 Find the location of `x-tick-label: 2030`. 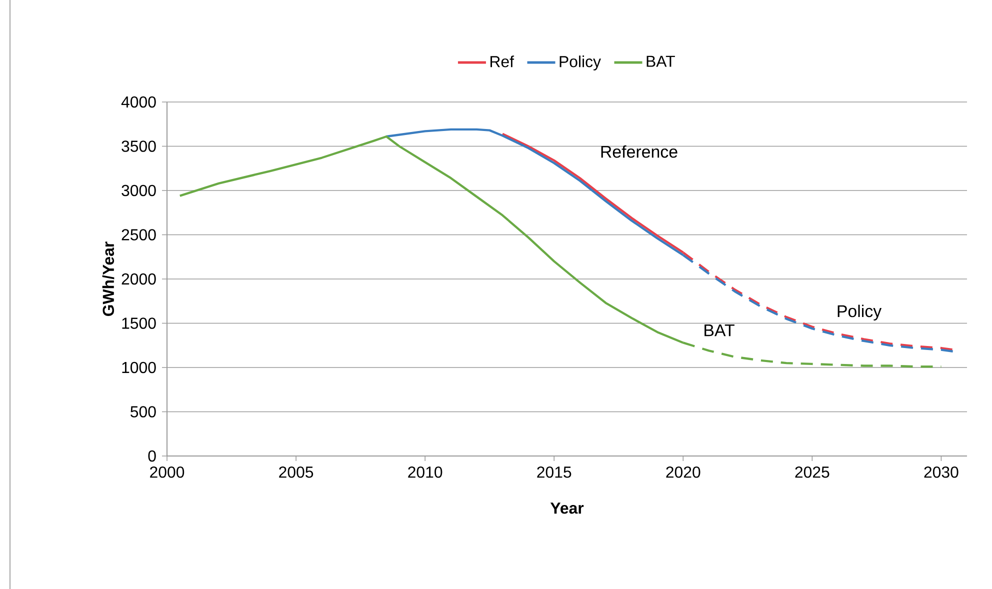

x-tick-label: 2030 is located at coordinates (941, 472).